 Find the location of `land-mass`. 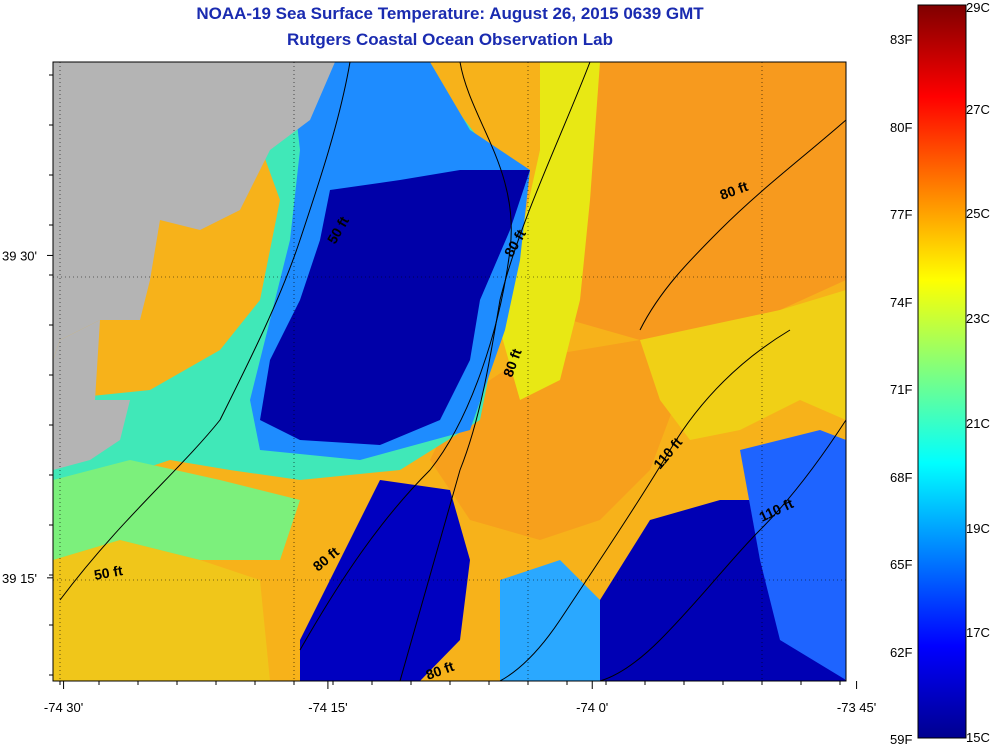

land-mass is located at coordinates (194, 211).